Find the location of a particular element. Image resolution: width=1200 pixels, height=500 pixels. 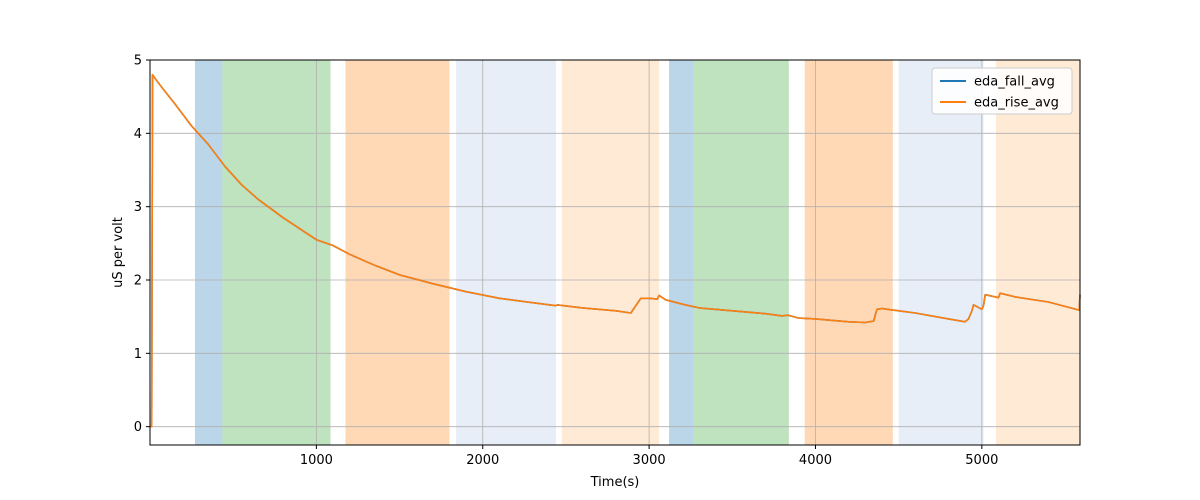

legend-box is located at coordinates (1002, 91).